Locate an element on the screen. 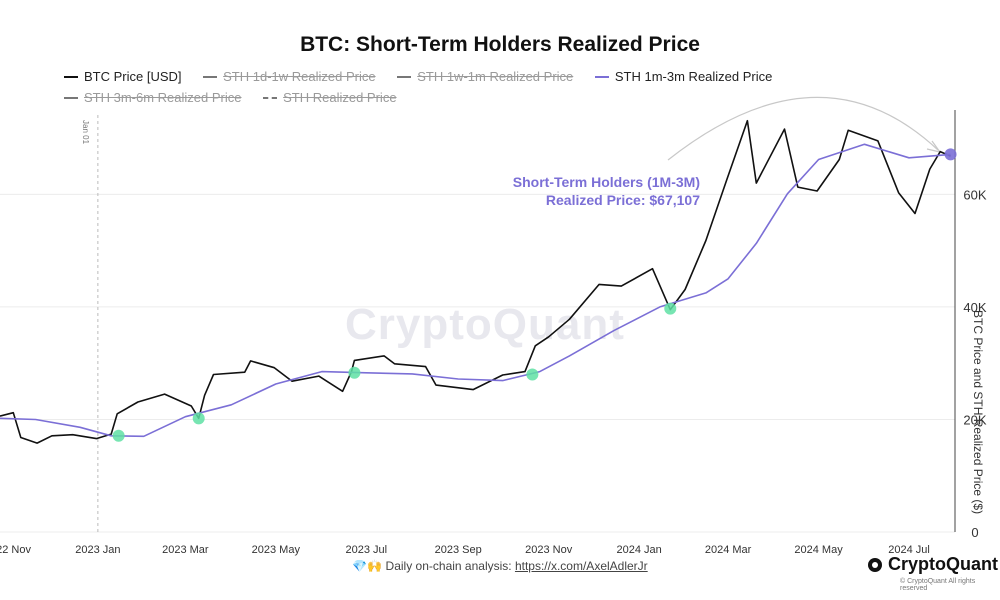  legend-sth-1d-1w: STH 1d-1w Realized Price is located at coordinates (289, 77).